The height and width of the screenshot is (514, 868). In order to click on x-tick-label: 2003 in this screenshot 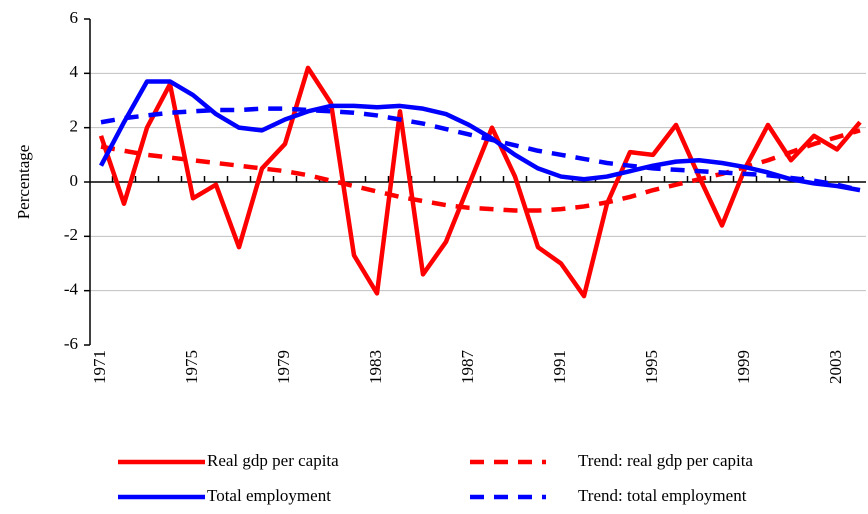, I will do `click(835, 367)`.